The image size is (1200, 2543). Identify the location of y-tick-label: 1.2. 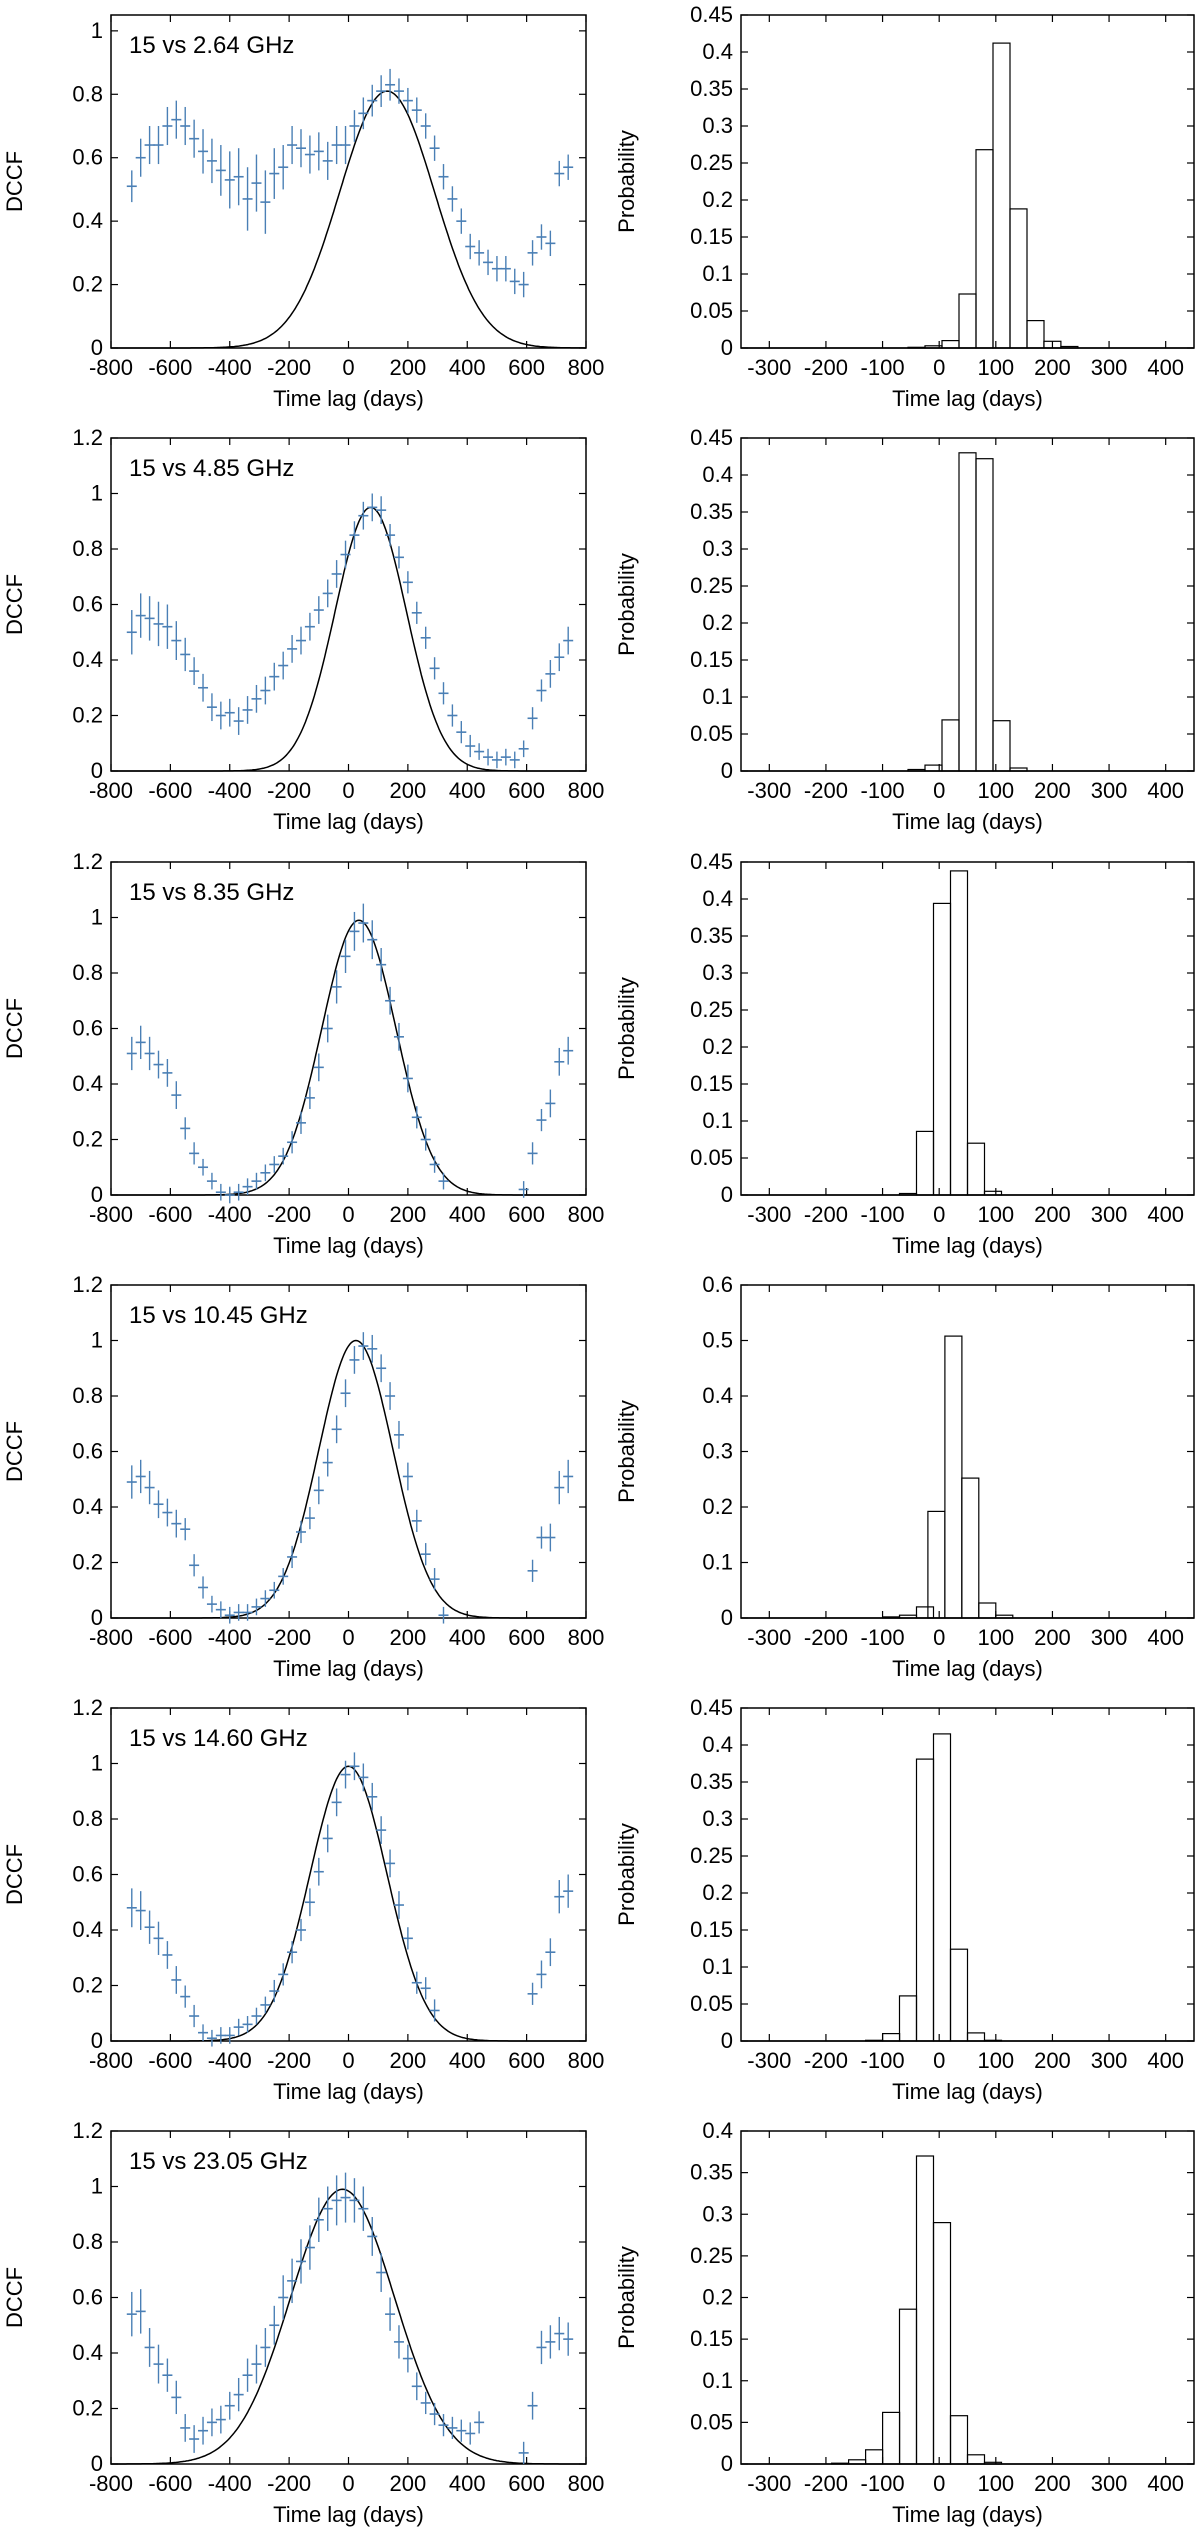
(87, 1284).